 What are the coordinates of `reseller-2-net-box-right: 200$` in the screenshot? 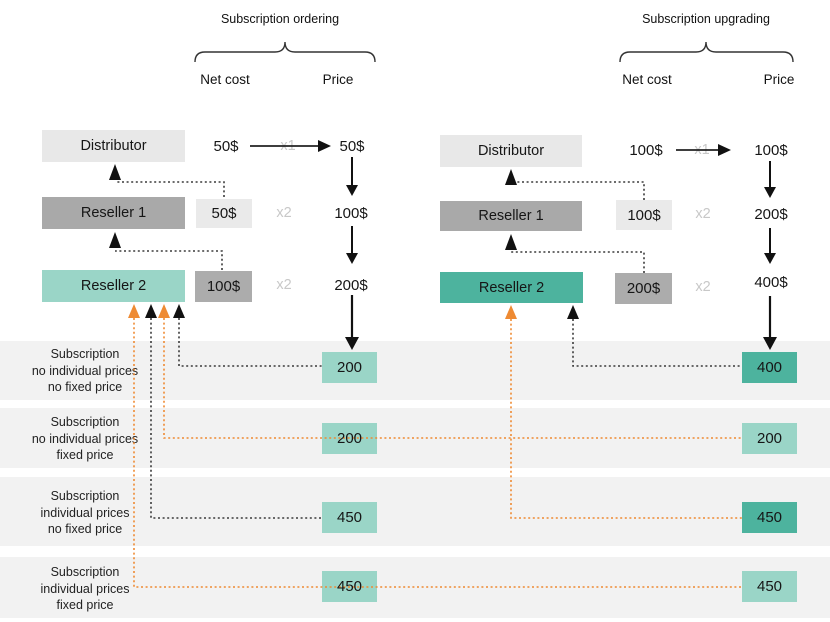 It's located at (643, 288).